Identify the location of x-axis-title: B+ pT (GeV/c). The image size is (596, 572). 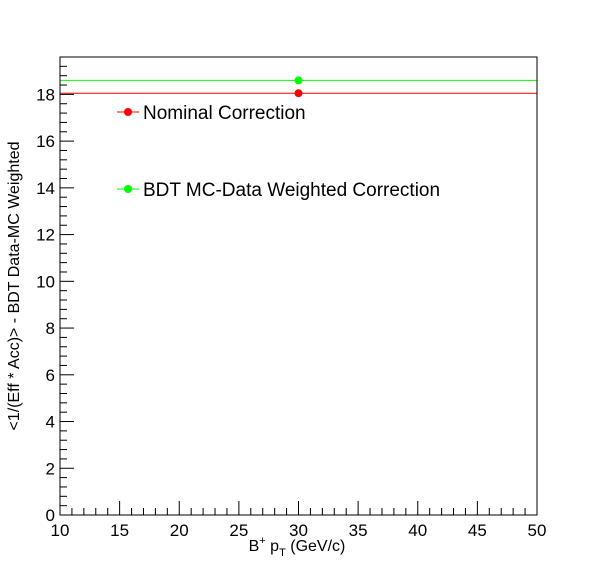
(297, 547).